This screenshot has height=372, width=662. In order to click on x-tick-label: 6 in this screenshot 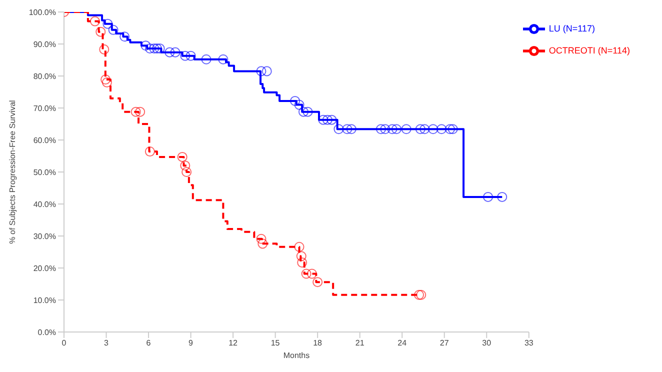, I will do `click(149, 343)`.